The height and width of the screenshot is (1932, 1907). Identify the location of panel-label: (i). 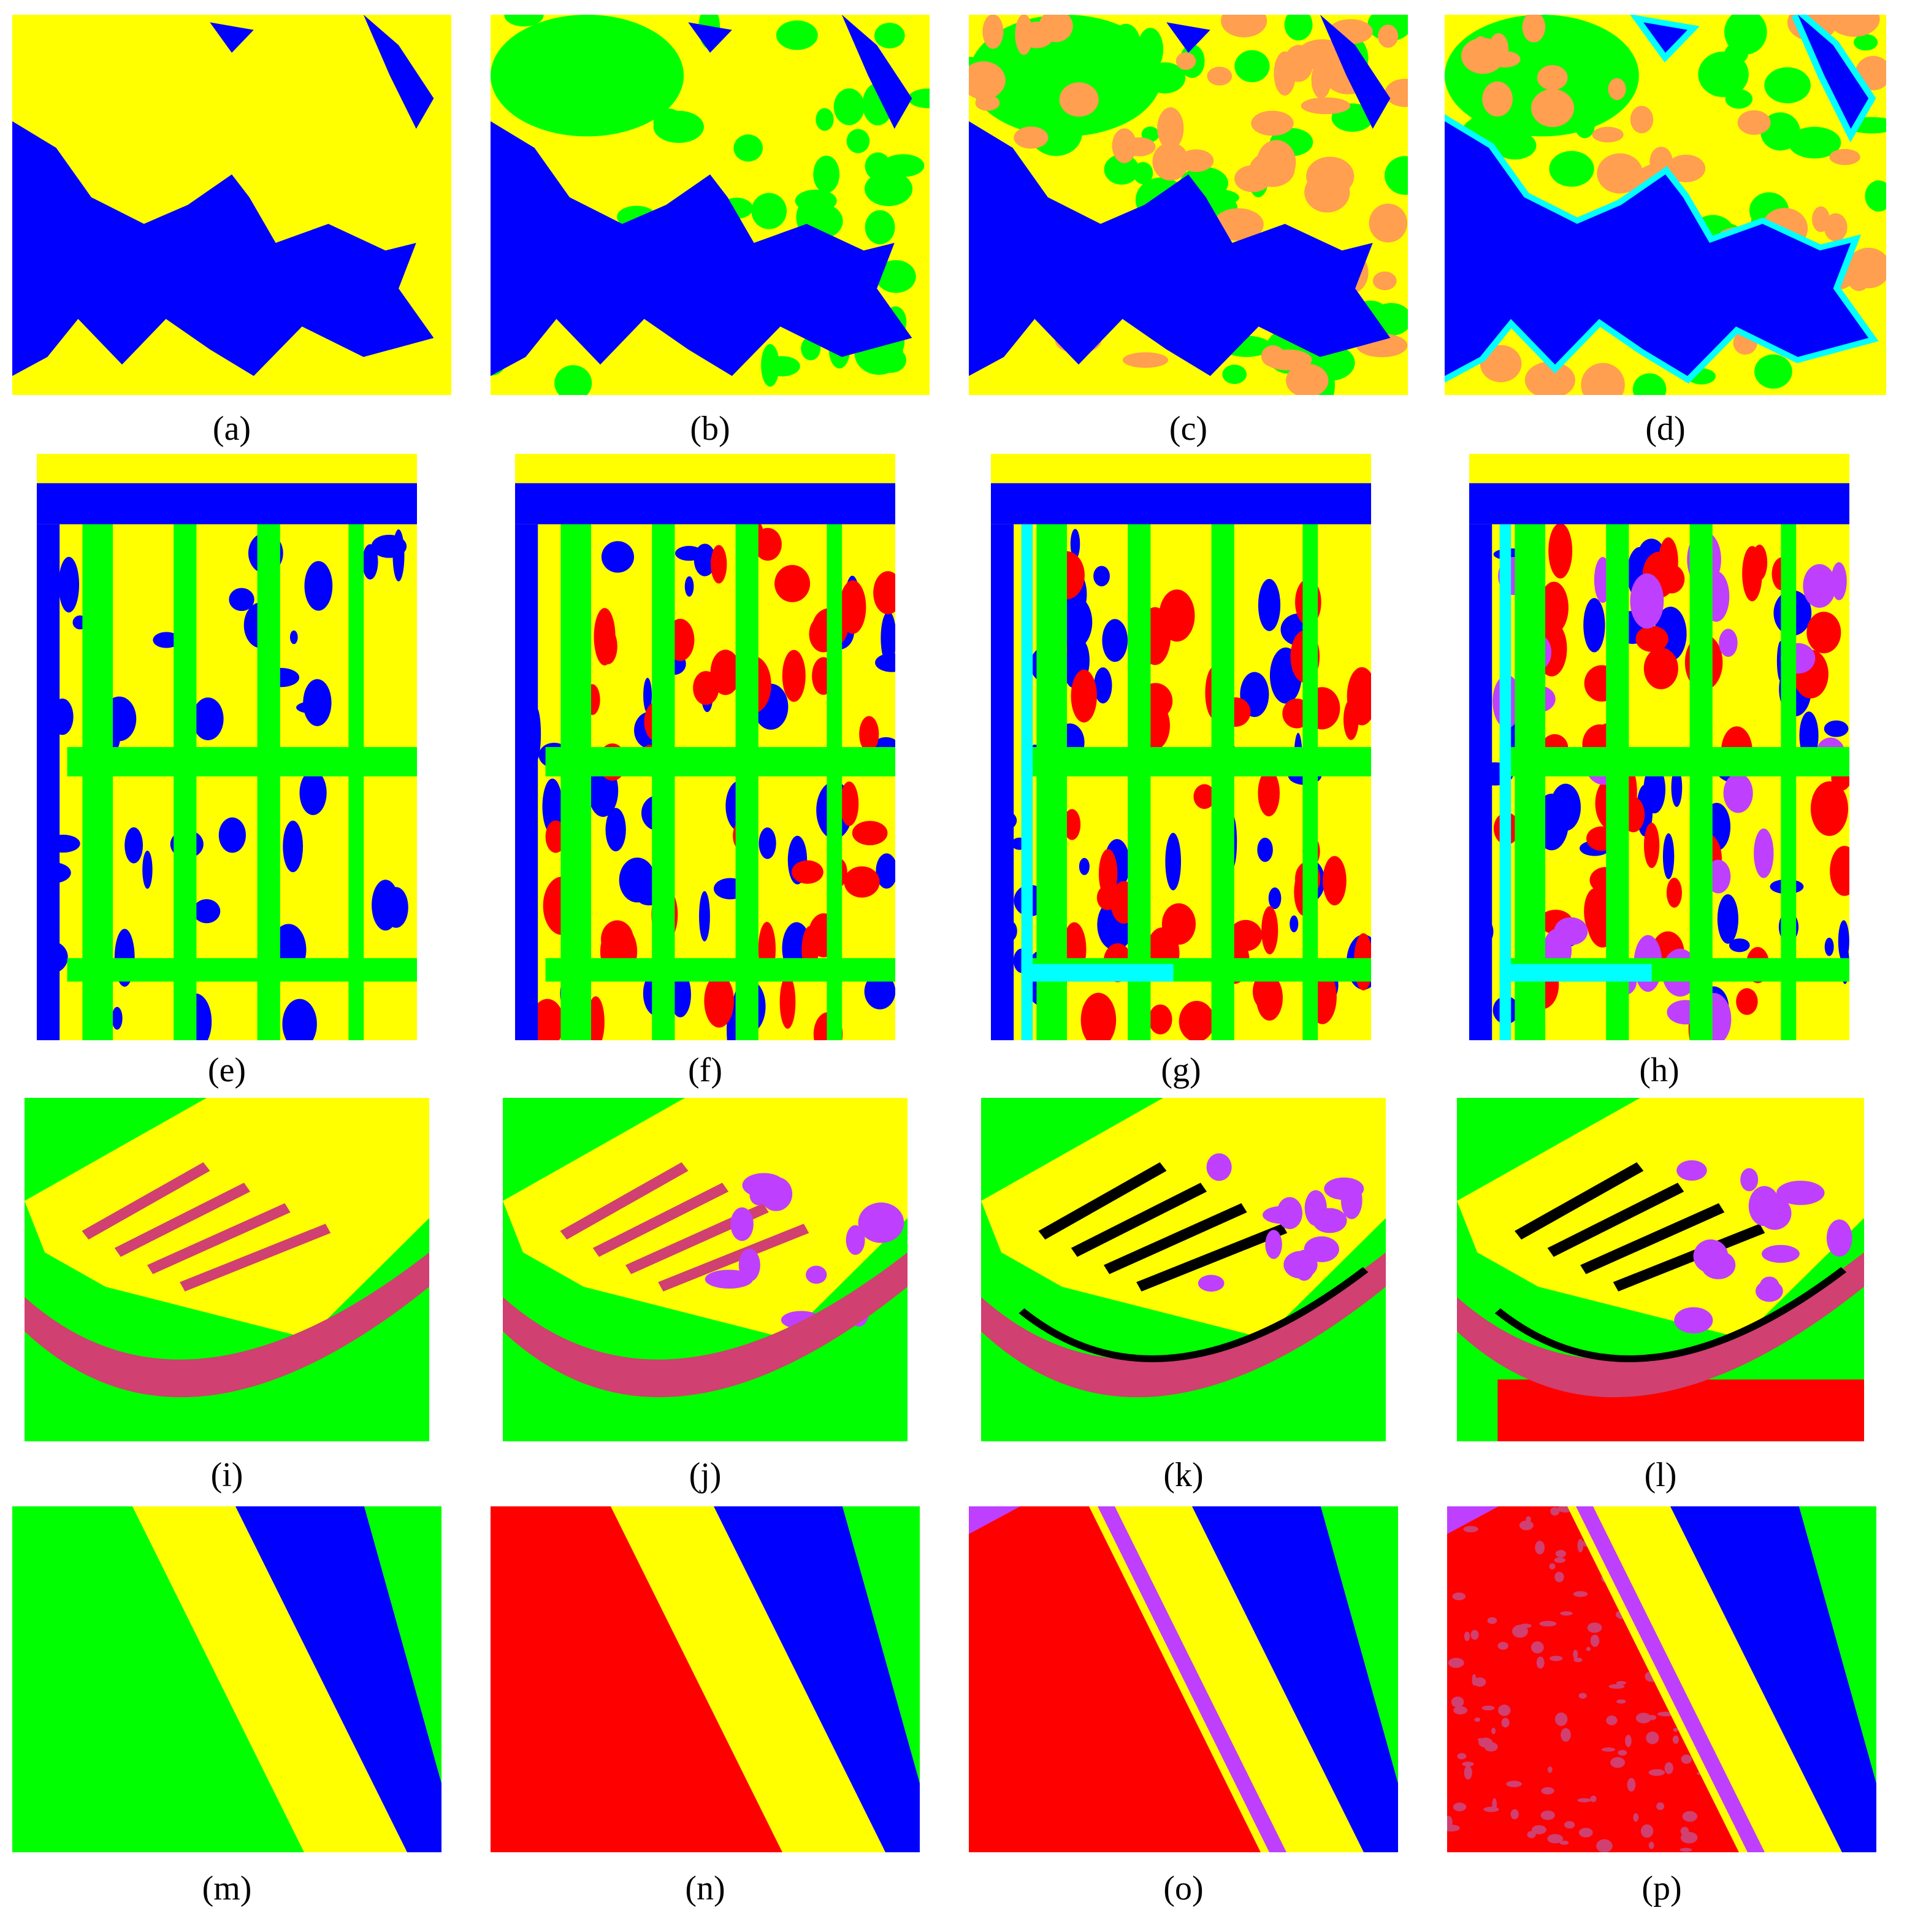
(227, 1475).